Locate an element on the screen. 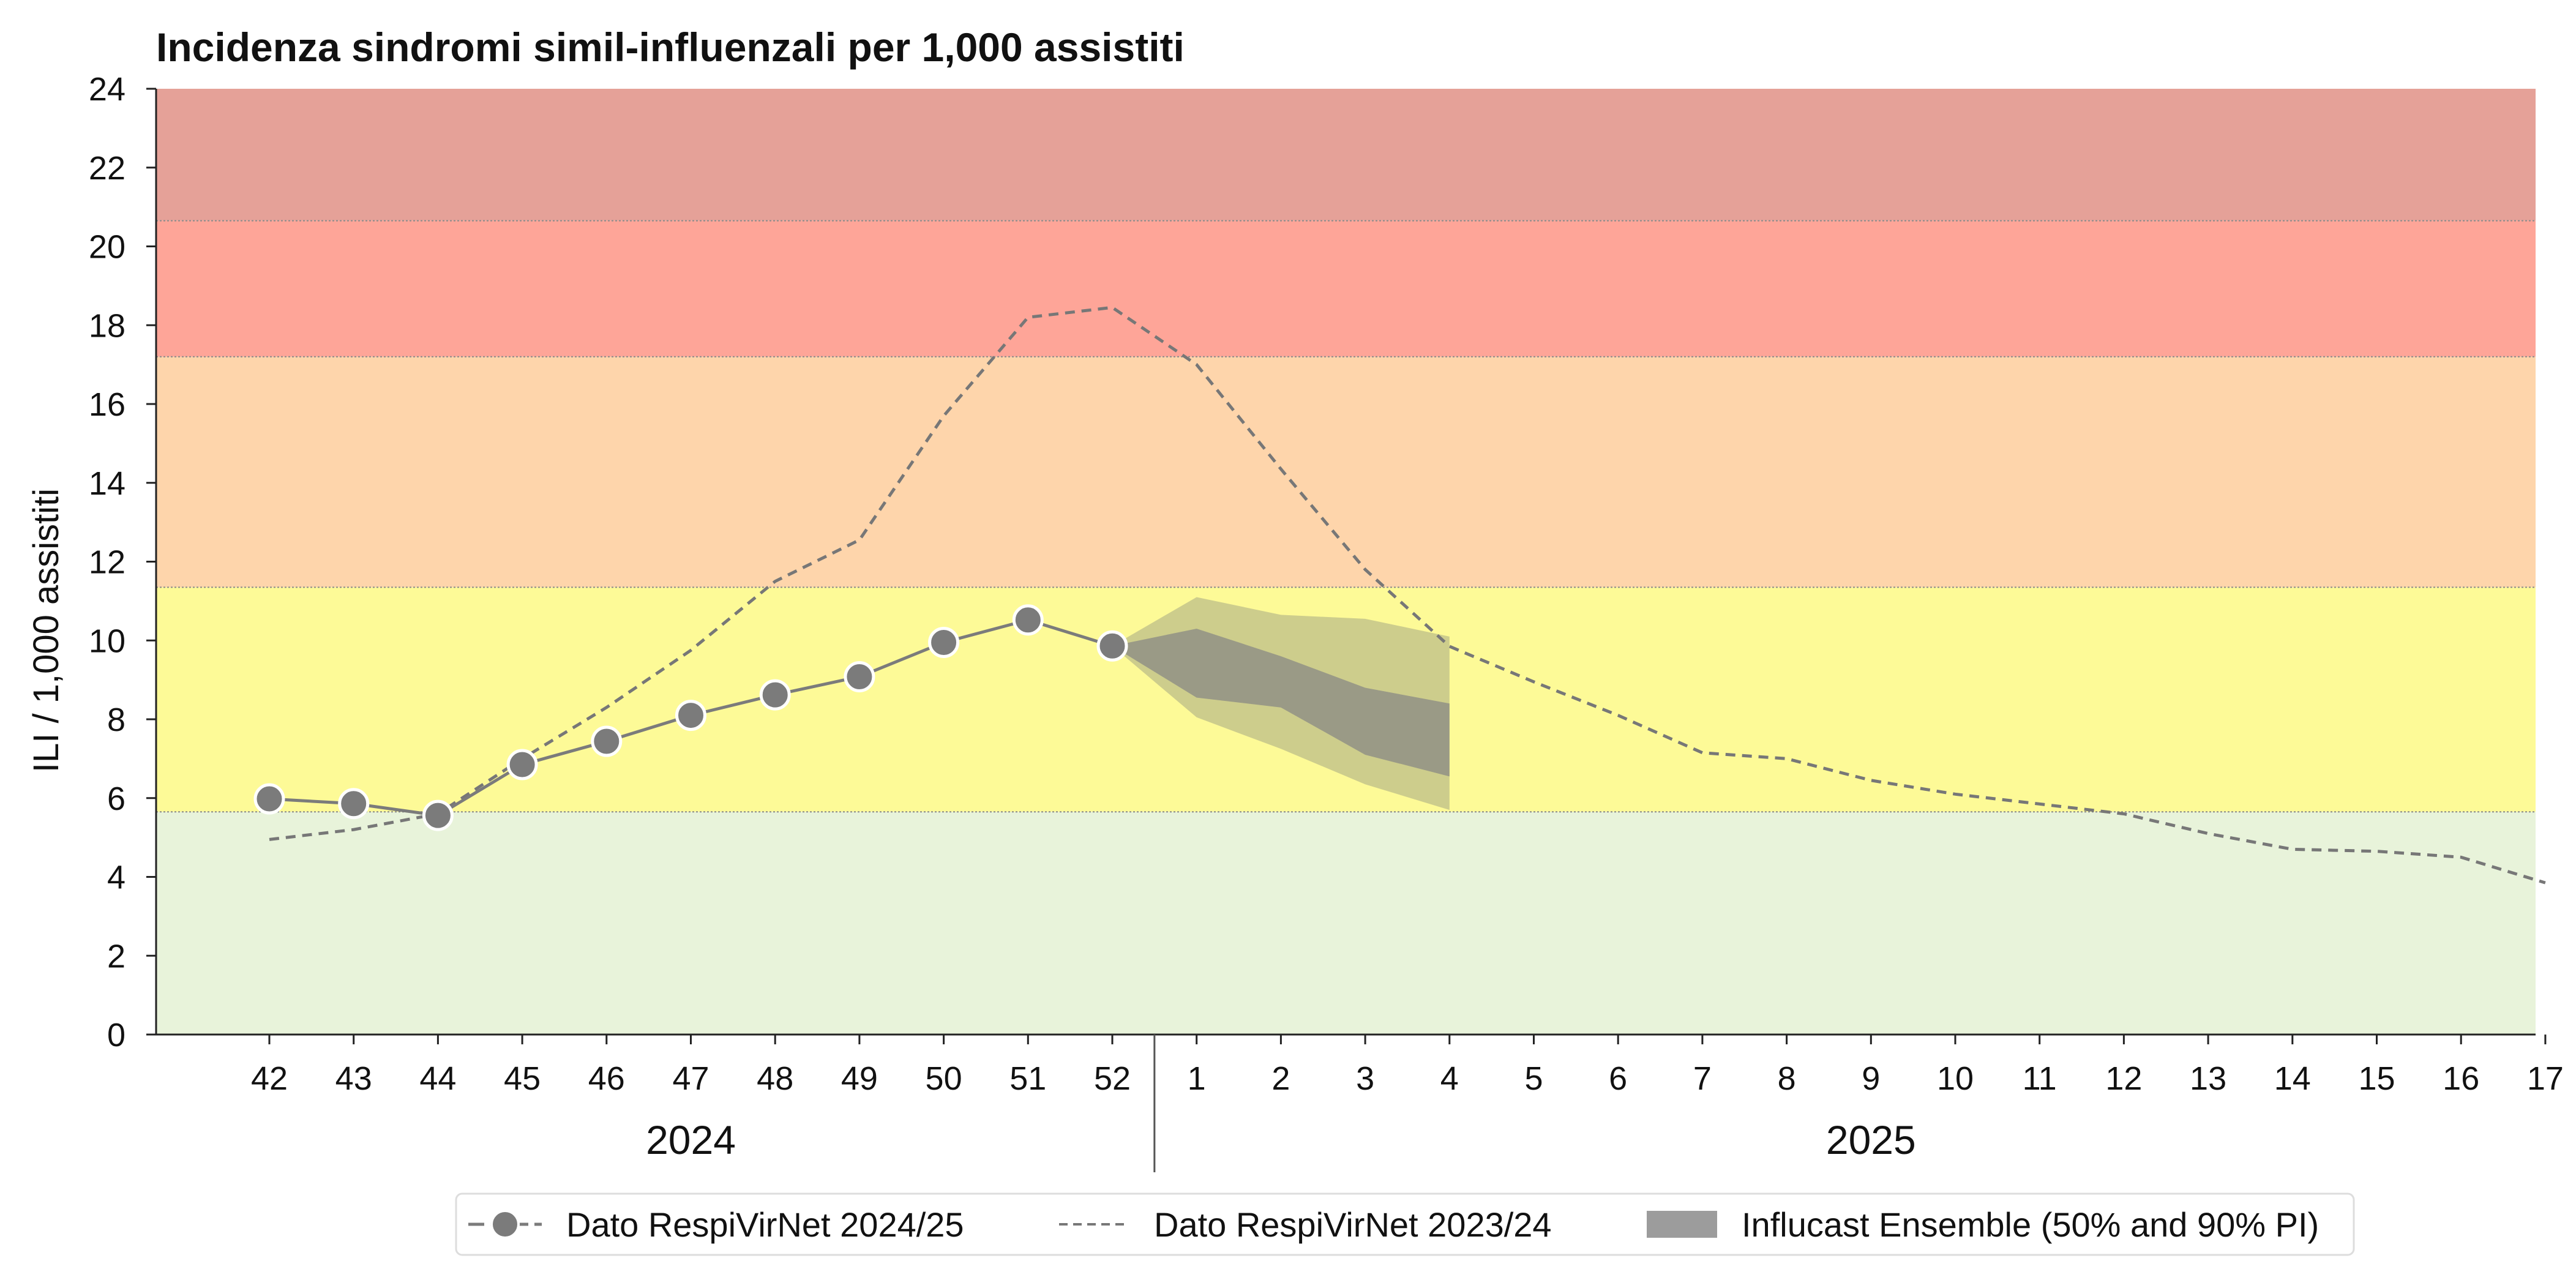  x-tick-label: 51 is located at coordinates (1027, 1078).